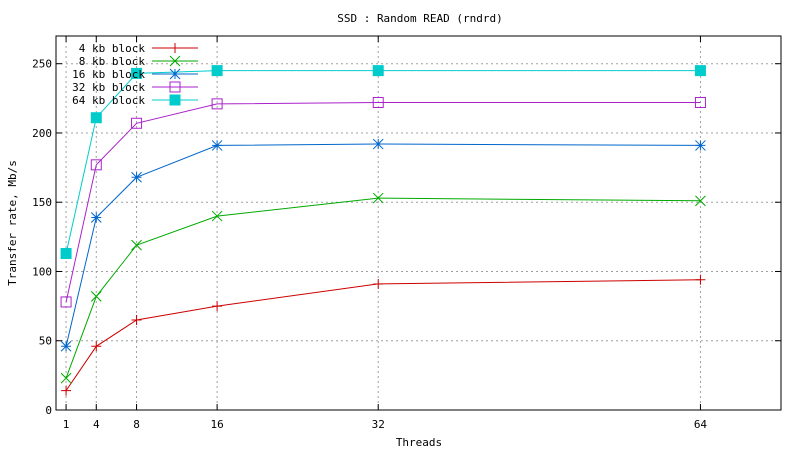  Describe the element at coordinates (66, 424) in the screenshot. I see `x-tick-label: 1` at that location.